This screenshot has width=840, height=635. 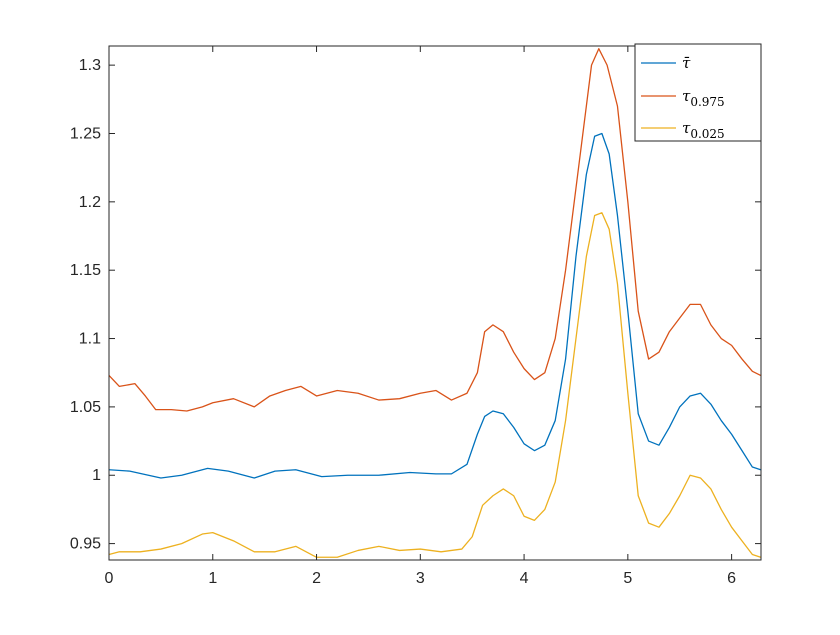 I want to click on x-tick-label: 1, so click(x=212, y=578).